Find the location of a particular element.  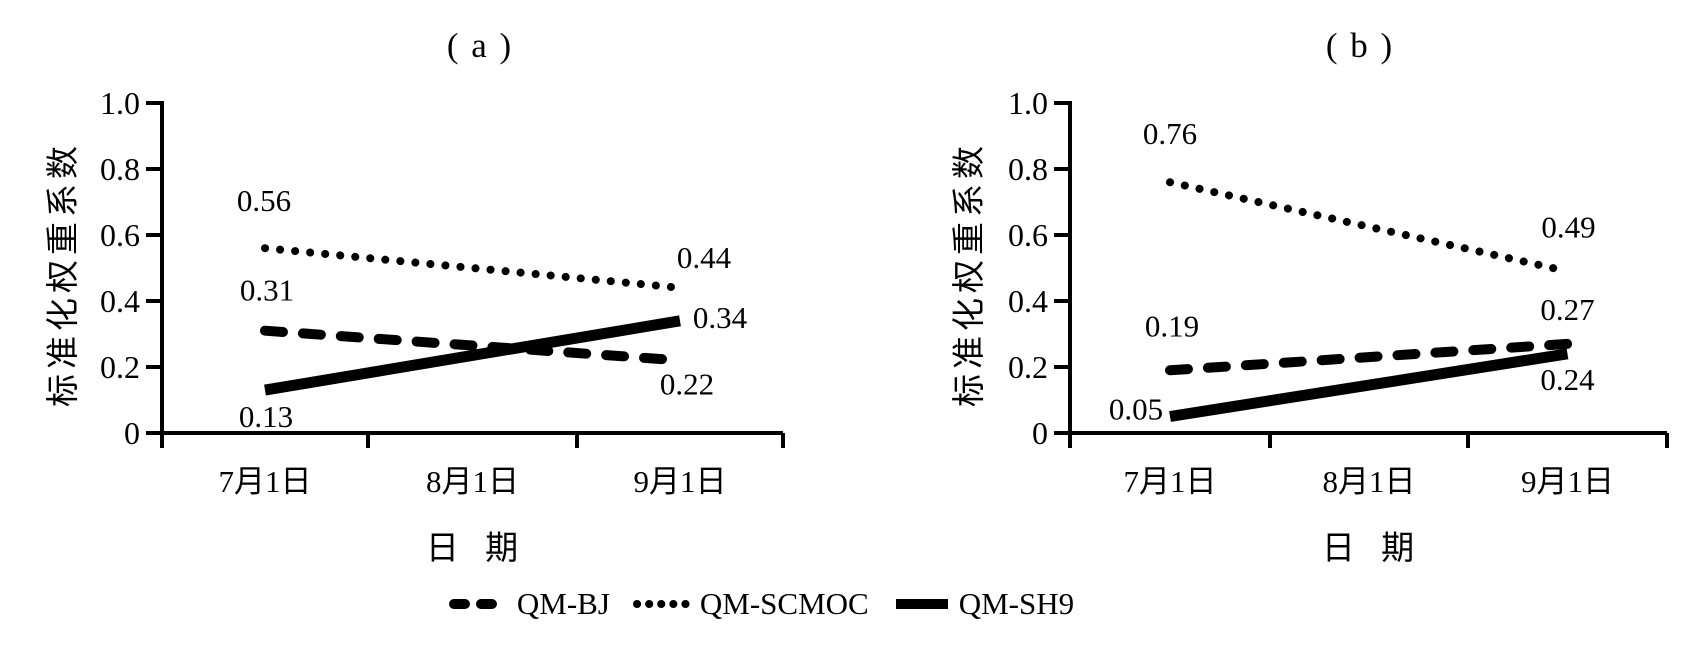

data-label-qm-sh9: 0.05 is located at coordinates (1136, 409).